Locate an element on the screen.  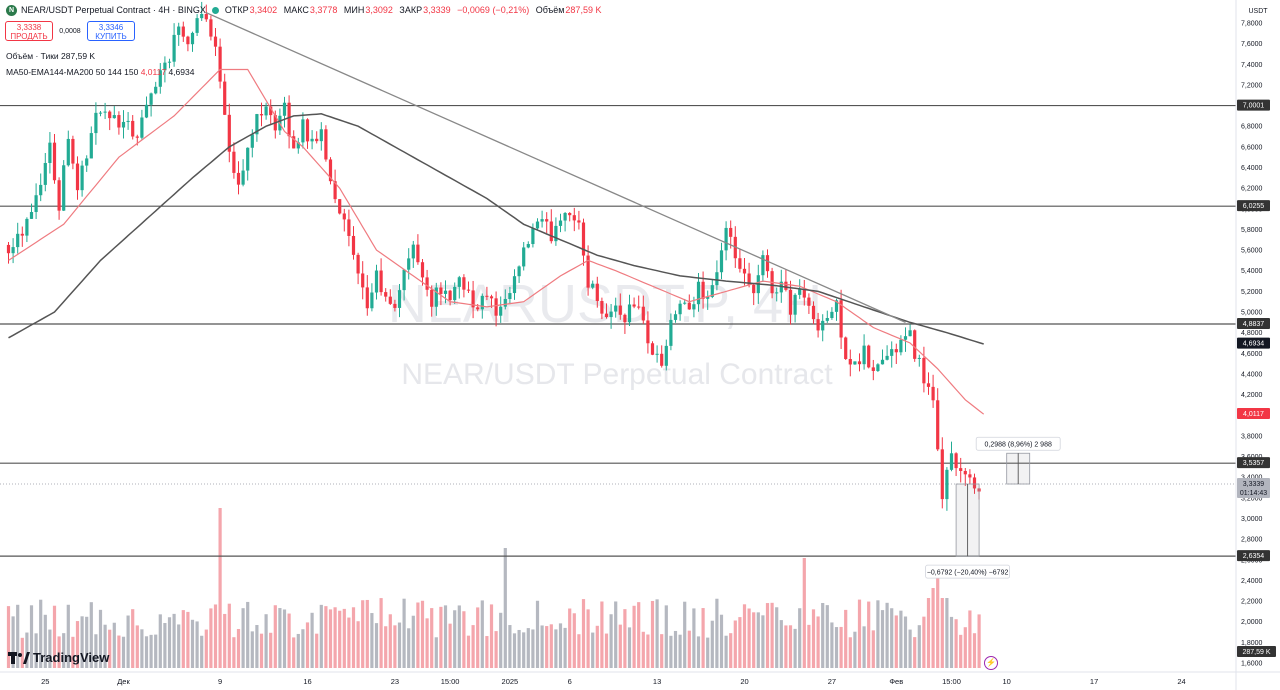
level-price-label-bg is located at coordinates (1253, 105).